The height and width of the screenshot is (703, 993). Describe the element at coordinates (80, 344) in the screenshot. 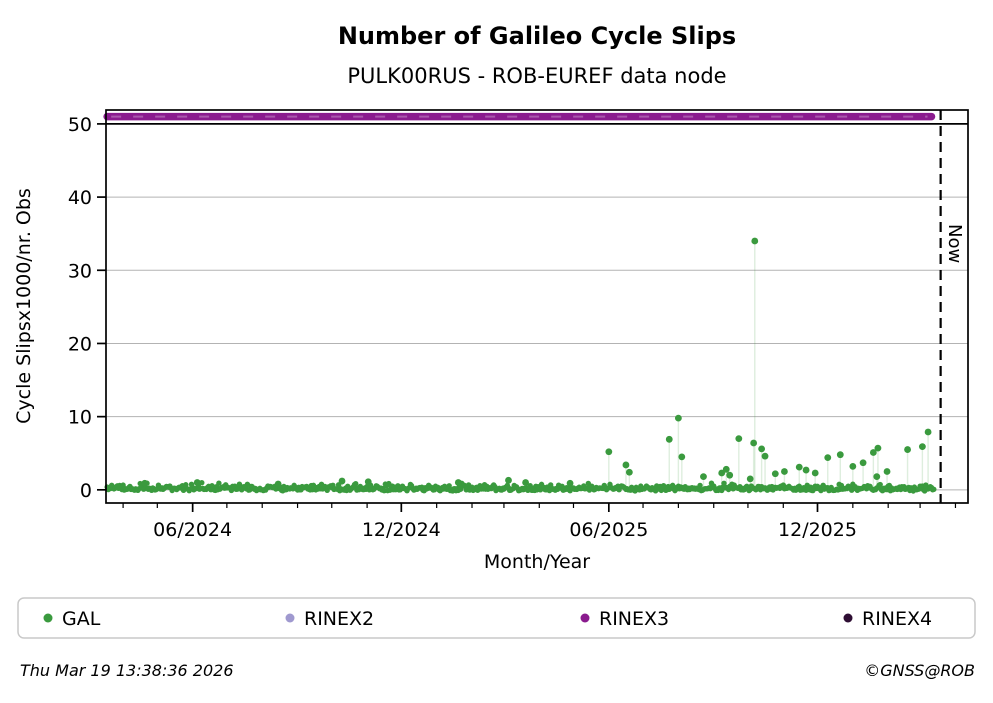

I see `y-tick-label: 20` at that location.